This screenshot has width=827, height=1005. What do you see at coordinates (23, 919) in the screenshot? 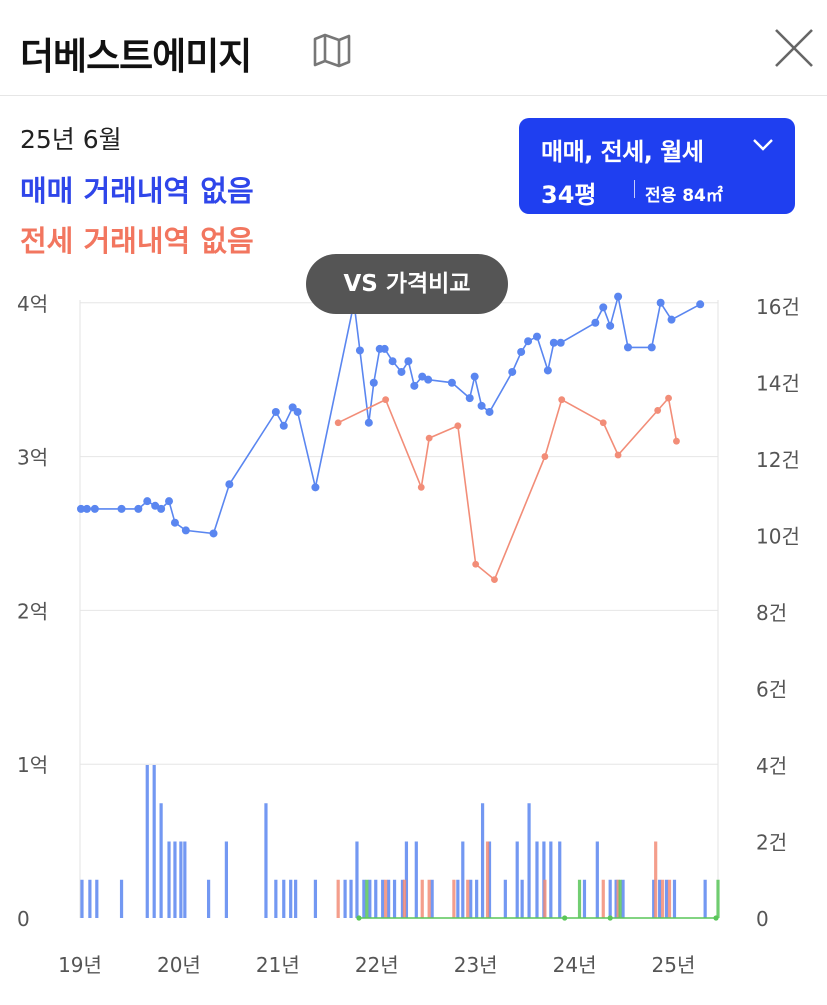
I see `y-left-tick-label: 0` at bounding box center [23, 919].